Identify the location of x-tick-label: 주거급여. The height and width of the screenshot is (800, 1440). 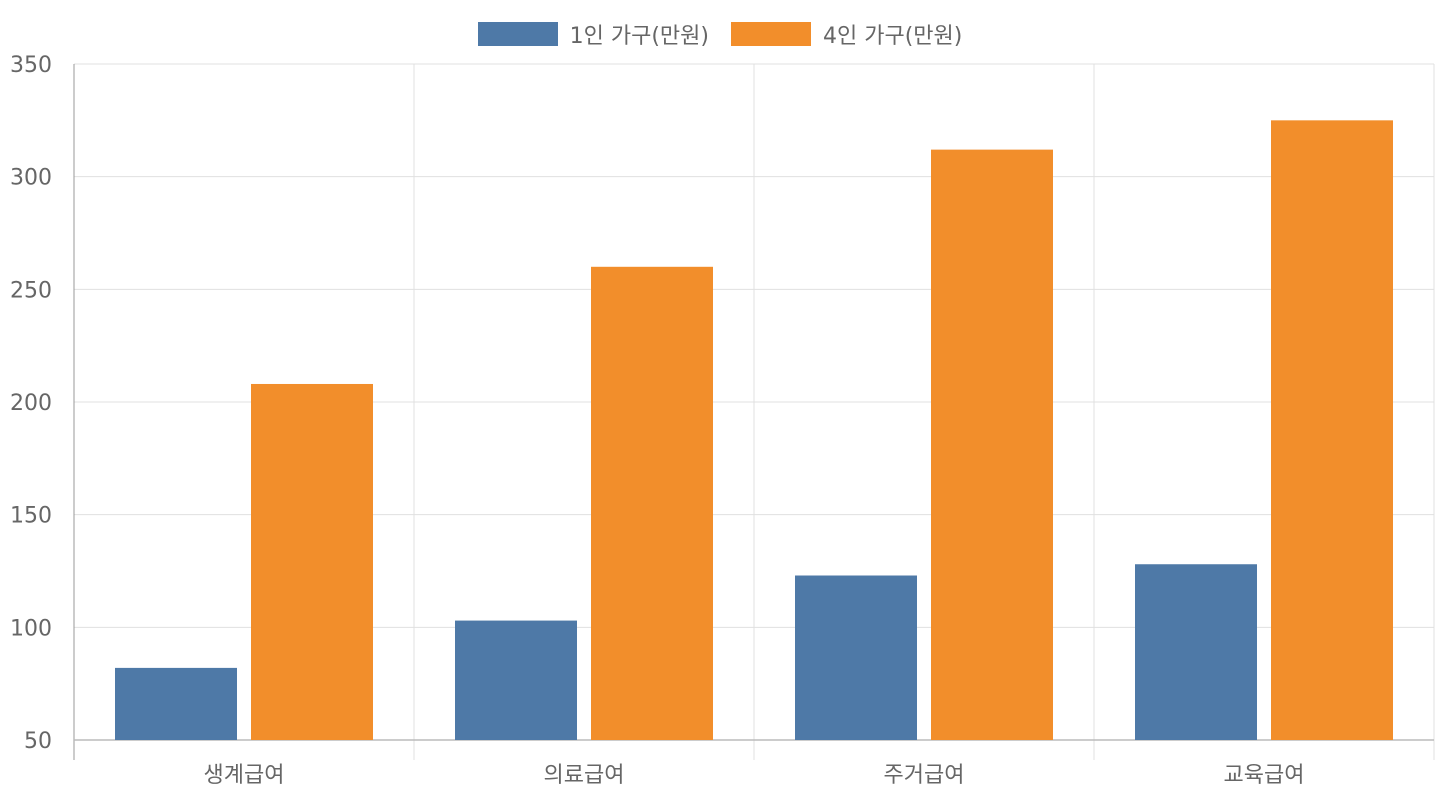
(924, 775).